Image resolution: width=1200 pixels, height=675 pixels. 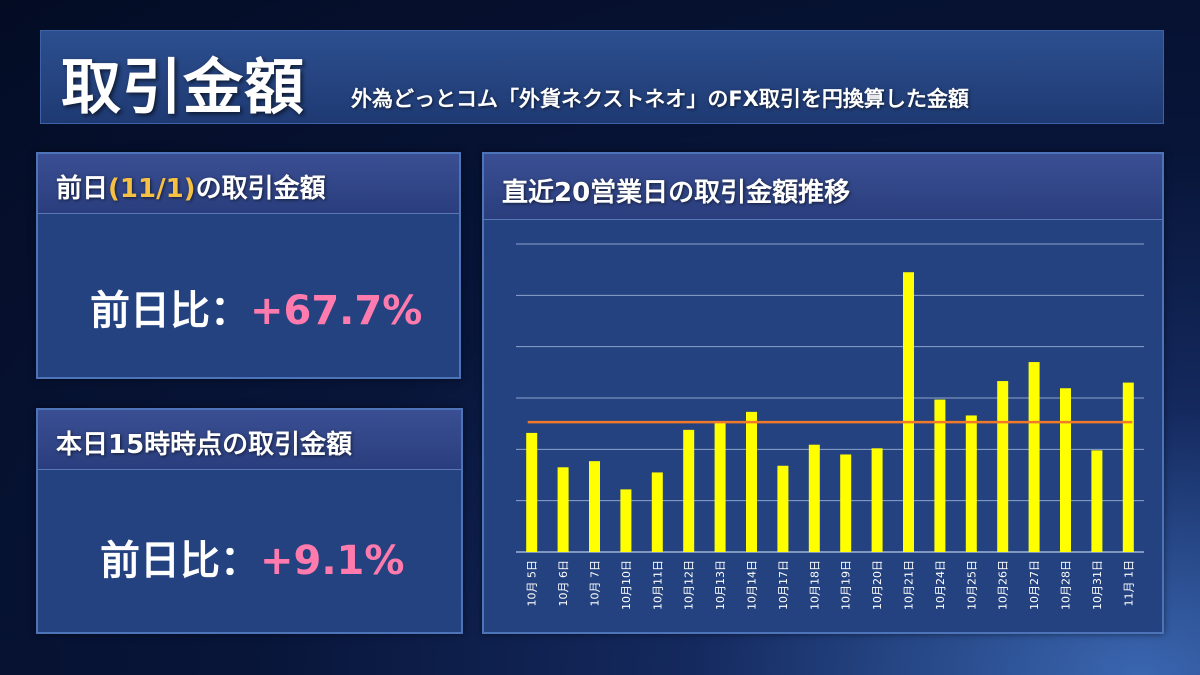 I want to click on x-tick-label: 10月 6日, so click(x=563, y=583).